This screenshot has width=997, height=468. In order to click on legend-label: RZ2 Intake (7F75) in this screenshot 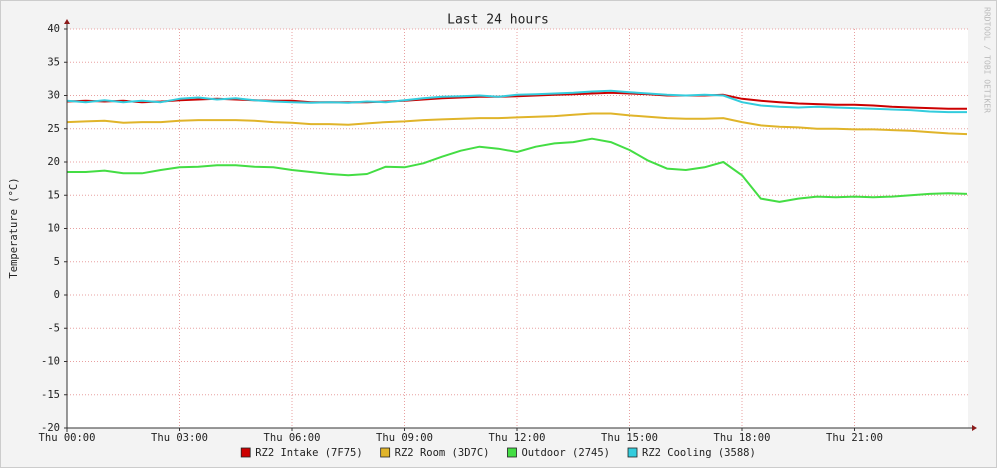, I will do `click(308, 453)`.